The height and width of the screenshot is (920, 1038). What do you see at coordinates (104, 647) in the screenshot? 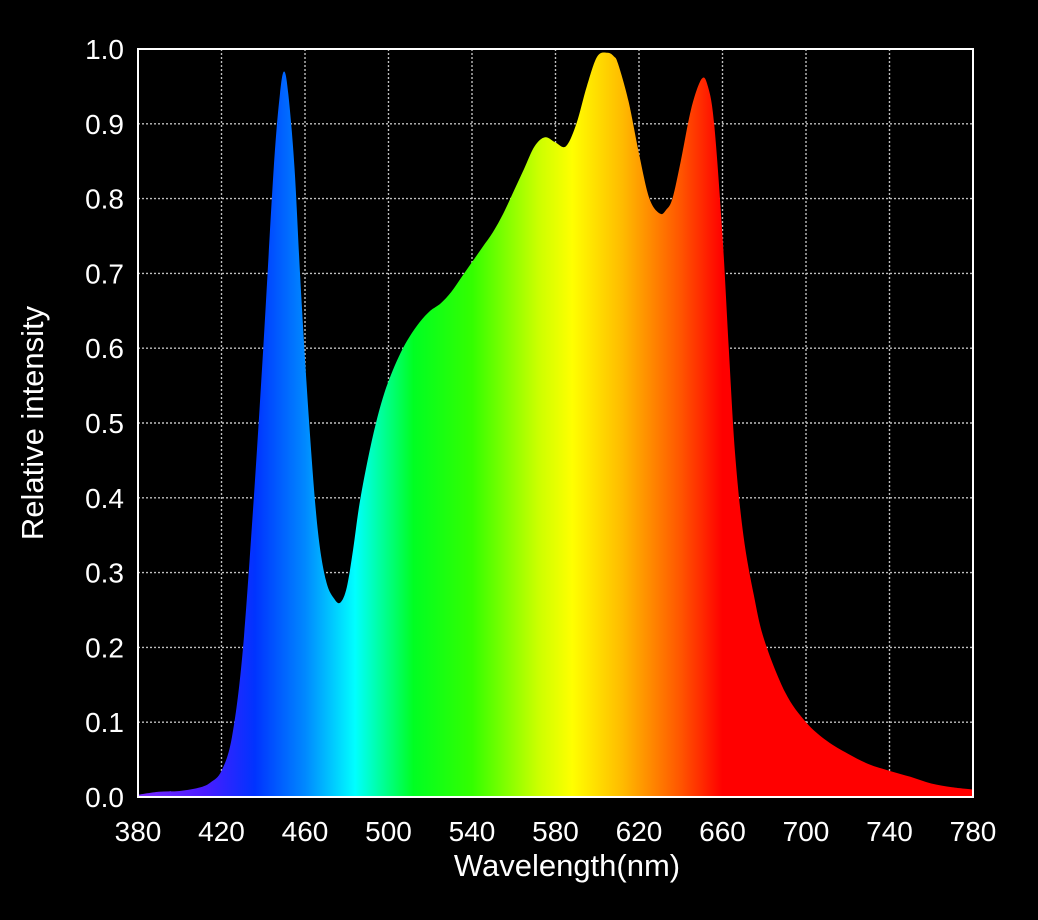
I see `y-tick-label: 0.2` at bounding box center [104, 647].